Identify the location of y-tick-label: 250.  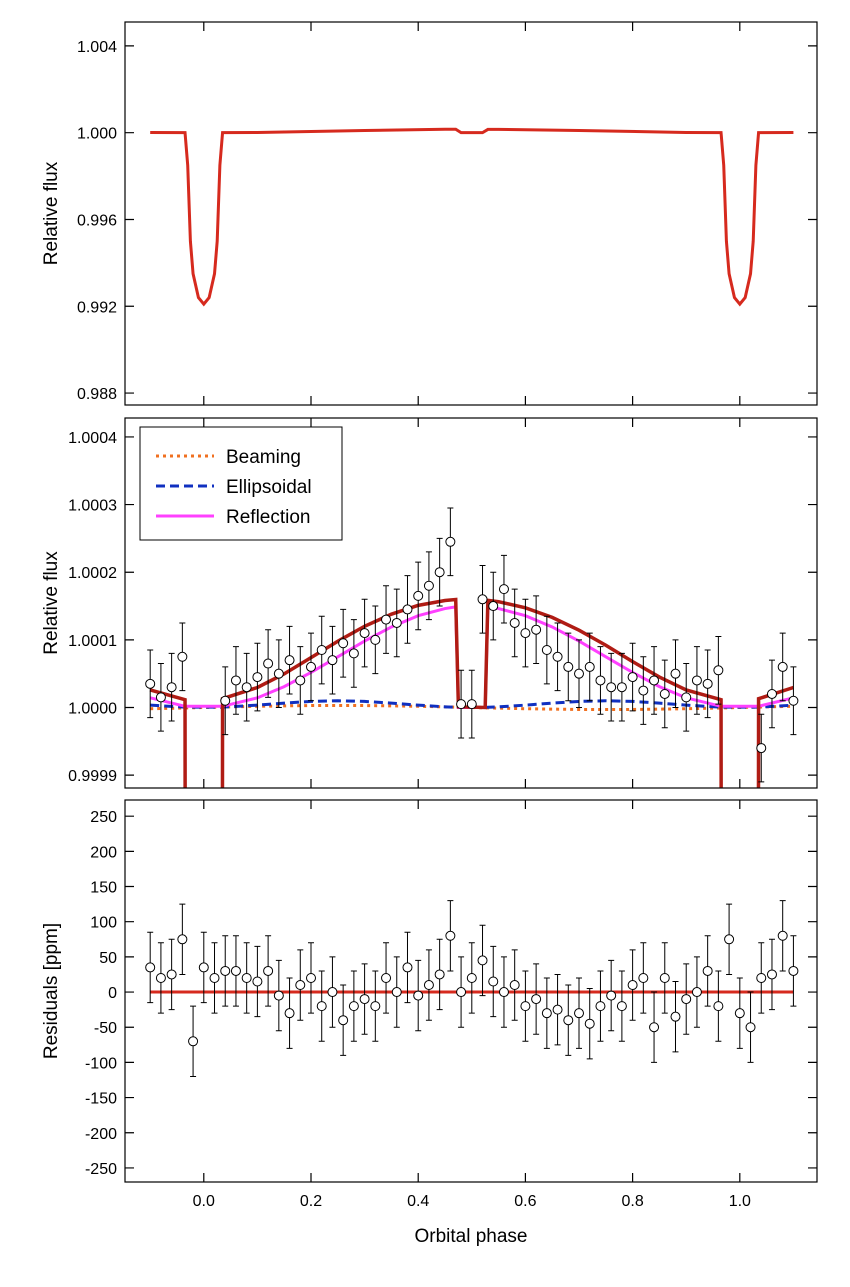
(103, 817).